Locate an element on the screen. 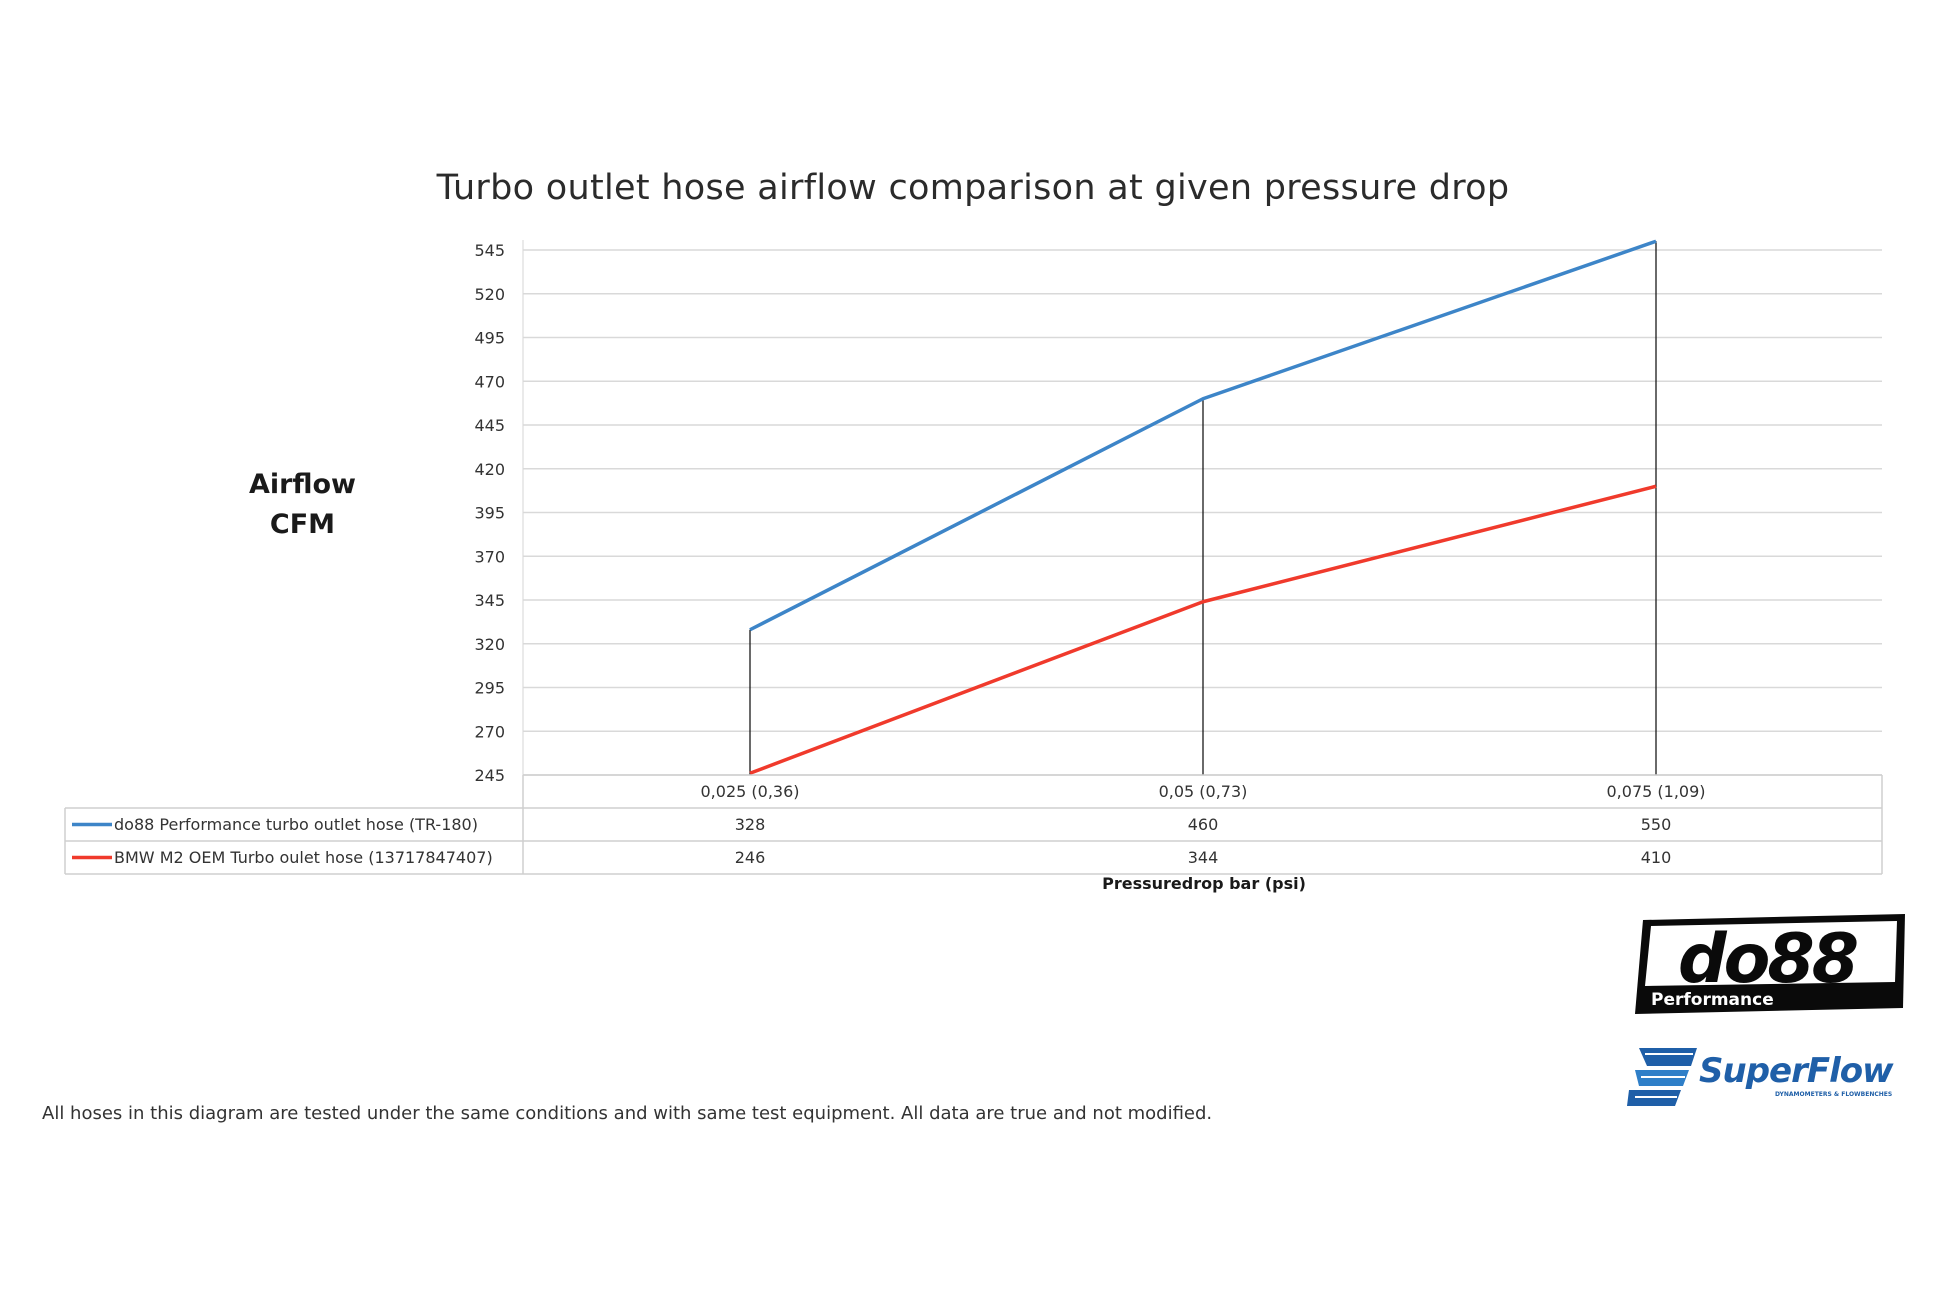 The height and width of the screenshot is (1297, 1946). y-tick-labels: 245 270 295 320 345 370 395 420 445 470 495 520 545 is located at coordinates (489, 513).